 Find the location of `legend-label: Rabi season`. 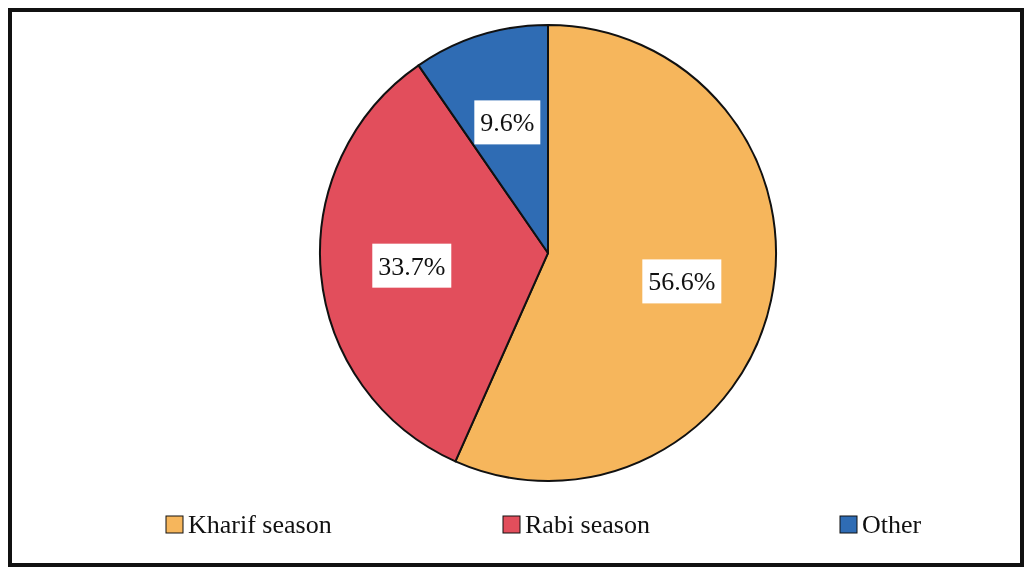

legend-label: Rabi season is located at coordinates (587, 524).